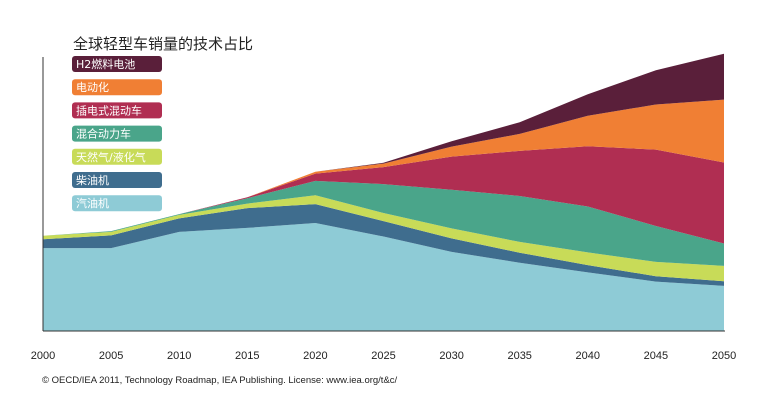 Image resolution: width=769 pixels, height=414 pixels. I want to click on chart-title: 全球轻型车销量的技术占比, so click(163, 44).